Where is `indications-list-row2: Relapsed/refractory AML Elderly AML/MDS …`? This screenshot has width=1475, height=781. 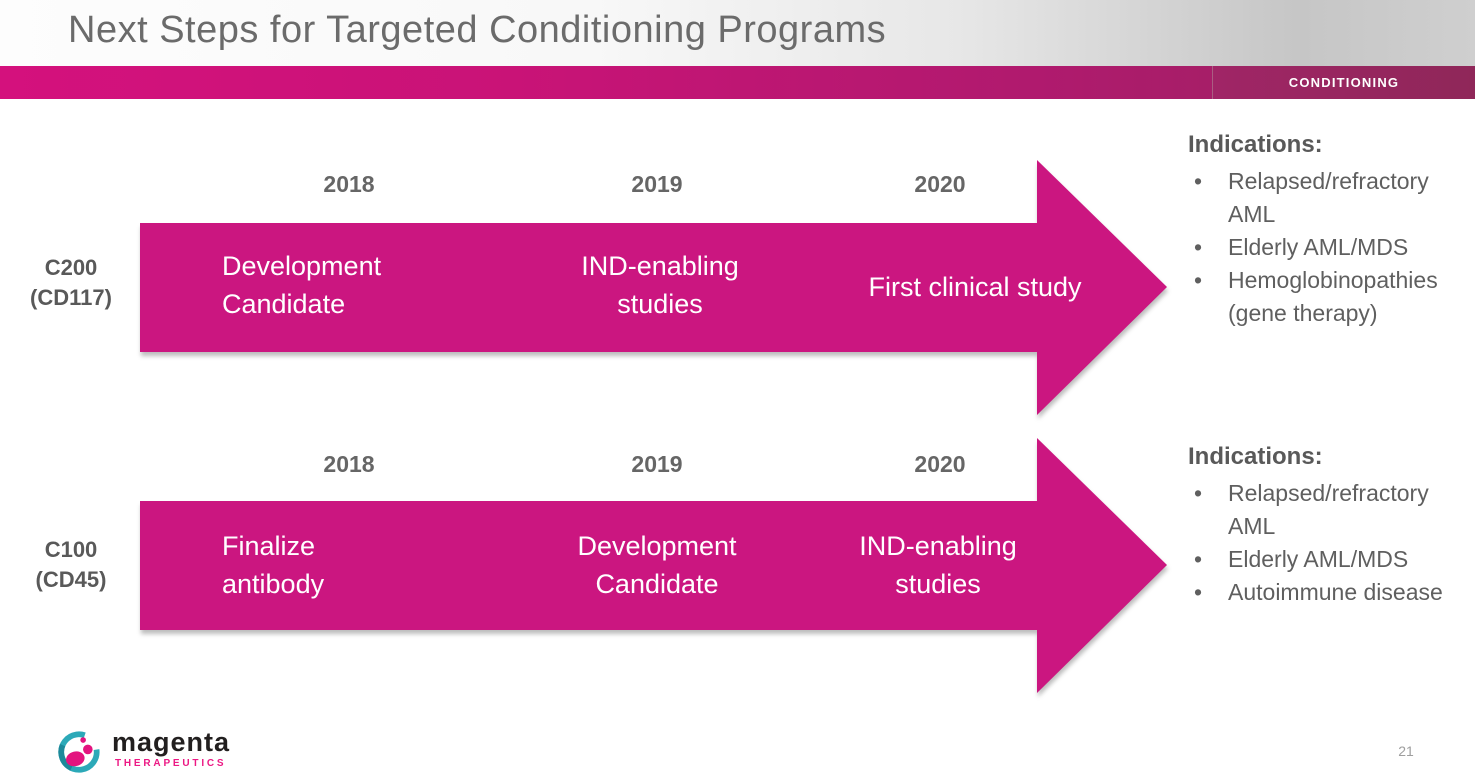 indications-list-row2: Relapsed/refractory AML Elderly AML/MDS … is located at coordinates (1327, 543).